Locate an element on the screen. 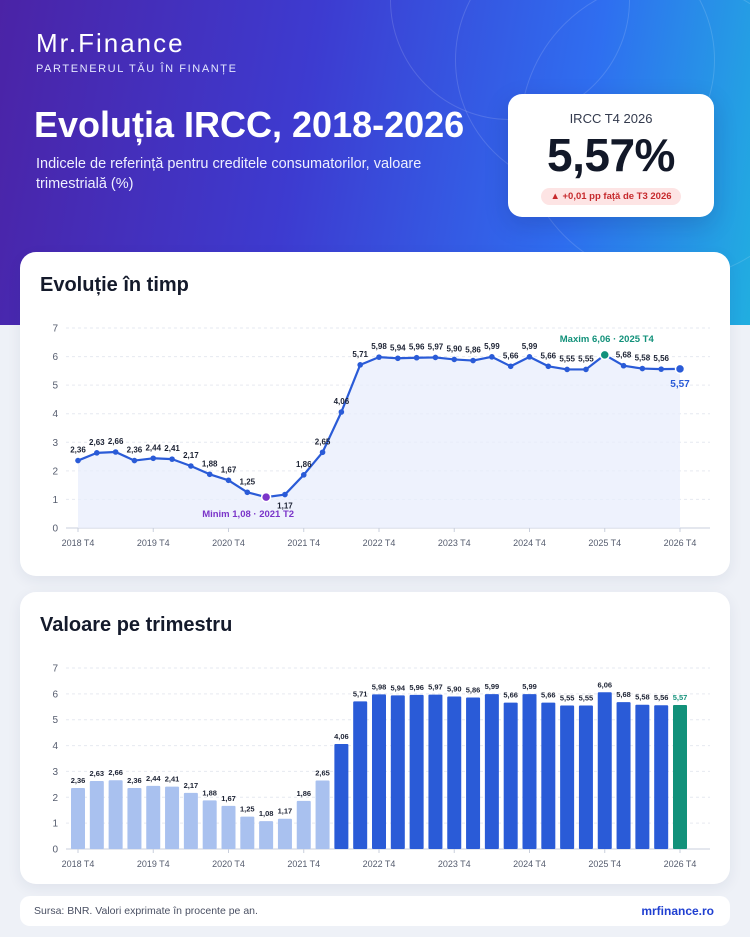 The image size is (750, 937). bar-value-label: 5,58 is located at coordinates (642, 697).